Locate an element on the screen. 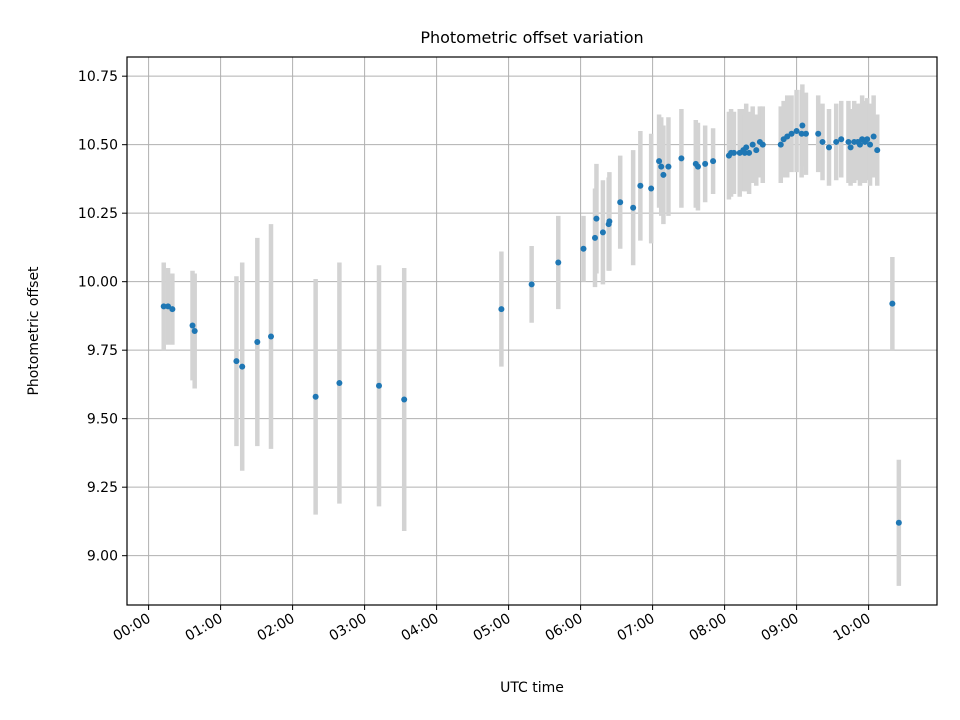 The height and width of the screenshot is (720, 960). y-axis-label: Photometric offset is located at coordinates (34, 331).